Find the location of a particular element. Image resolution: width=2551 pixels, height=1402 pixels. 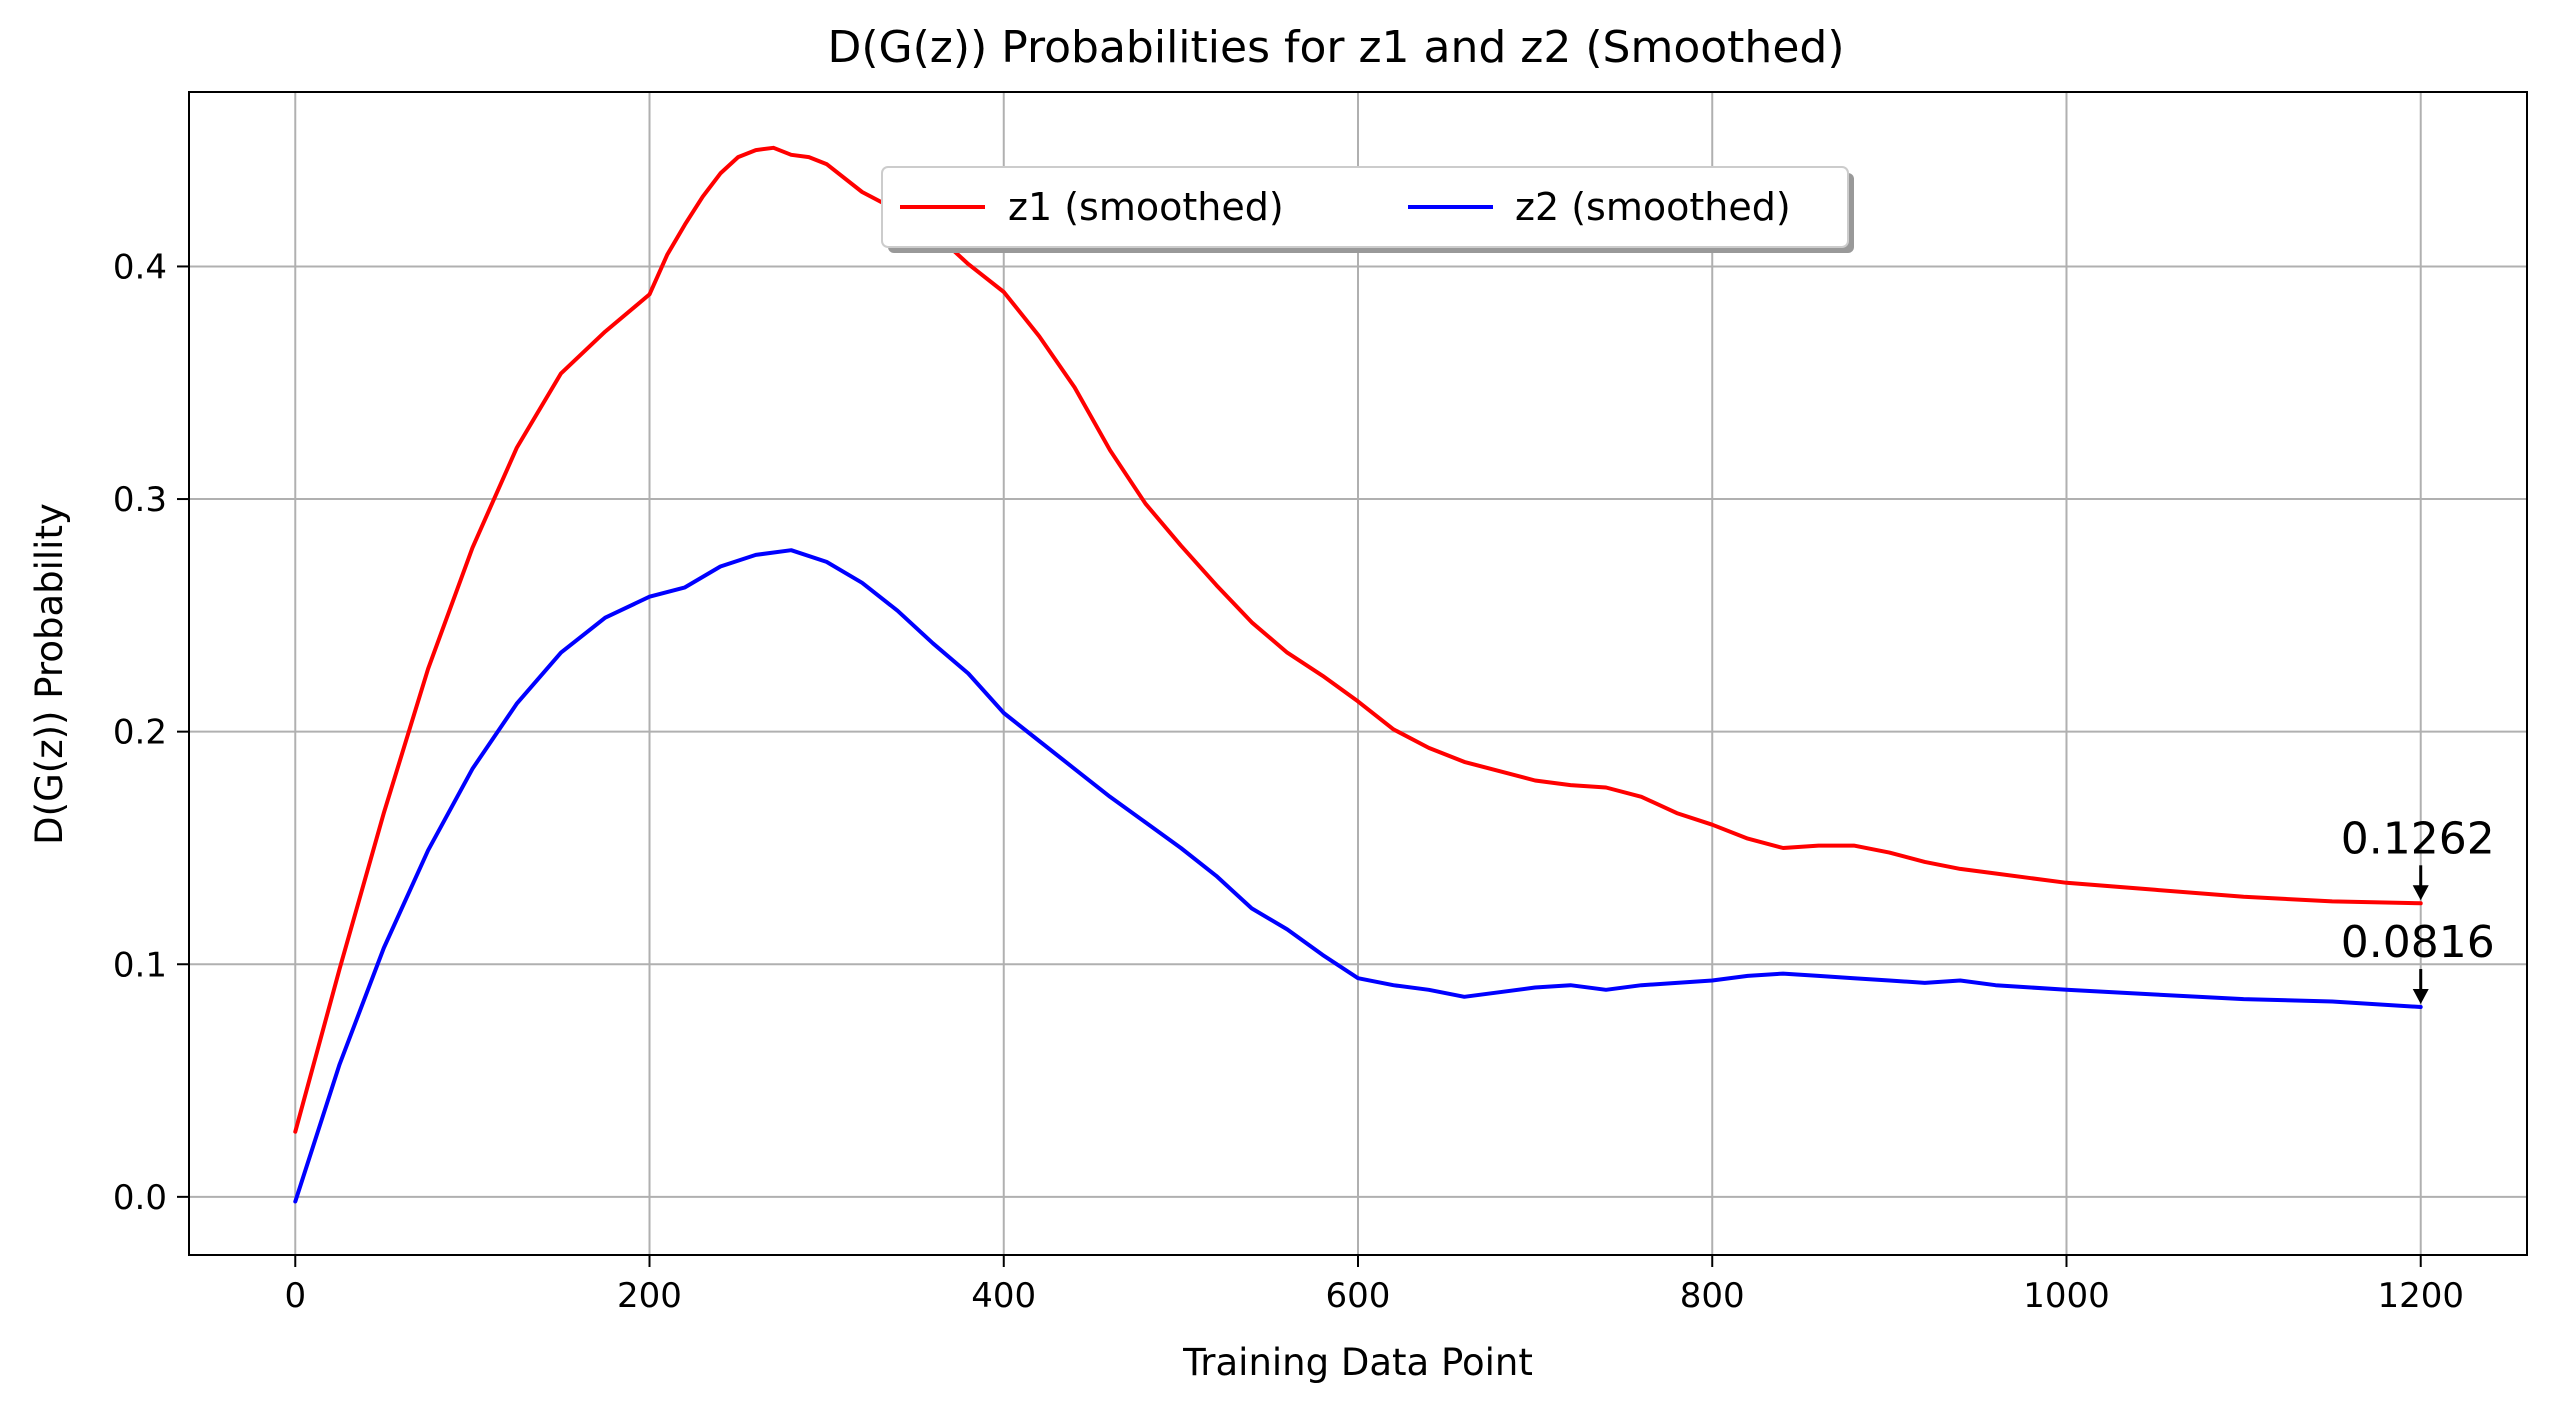

y-tick-label: 0.0 is located at coordinates (140, 1198).